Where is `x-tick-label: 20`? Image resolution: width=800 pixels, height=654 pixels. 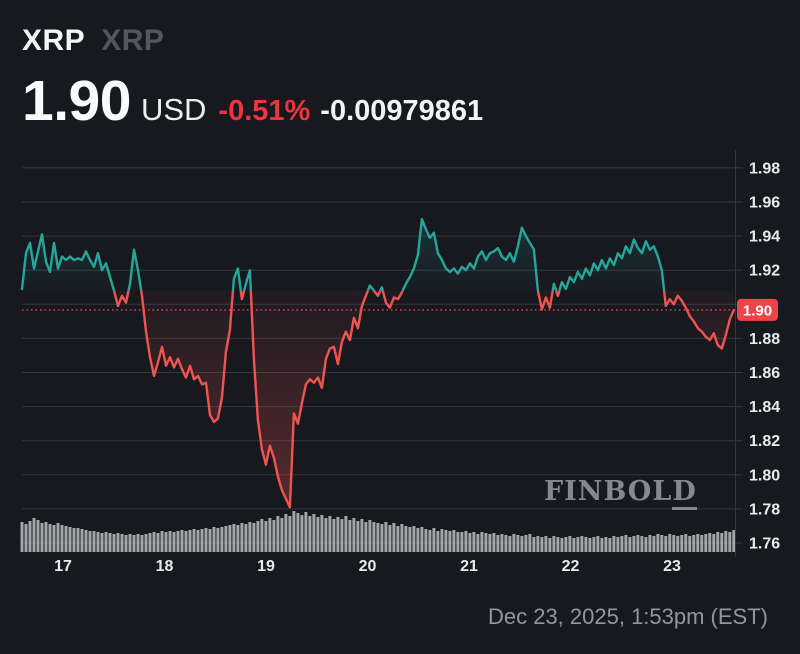 x-tick-label: 20 is located at coordinates (368, 566).